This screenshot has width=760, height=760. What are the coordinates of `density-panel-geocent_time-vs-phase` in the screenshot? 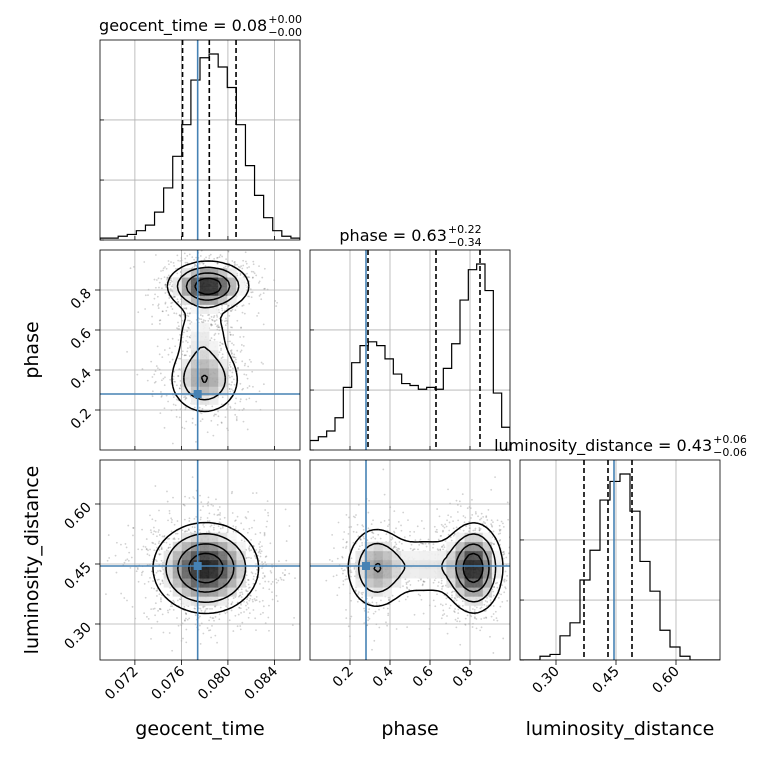 It's located at (200, 350).